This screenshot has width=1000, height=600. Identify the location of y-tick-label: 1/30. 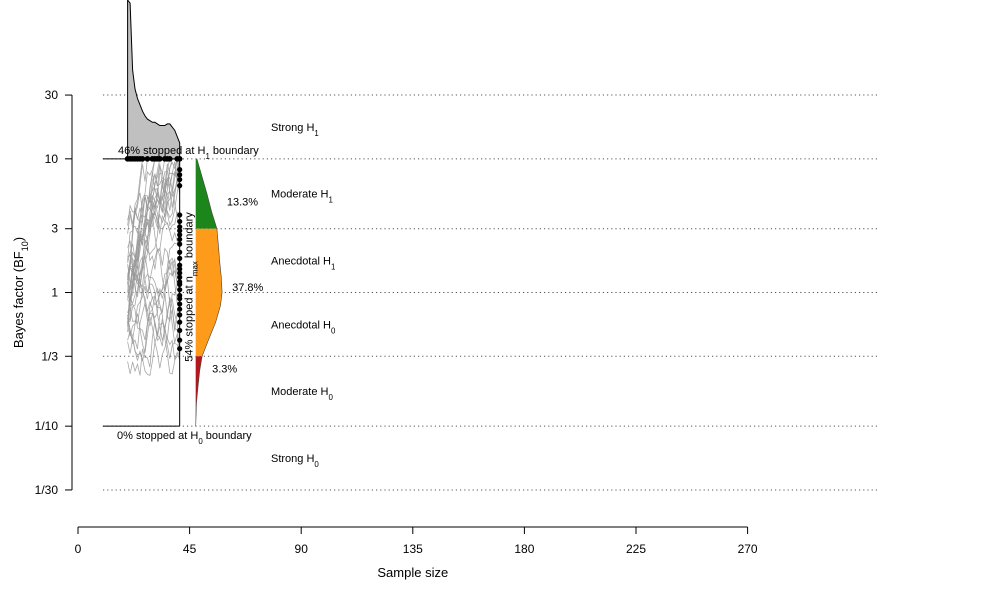
(47, 490).